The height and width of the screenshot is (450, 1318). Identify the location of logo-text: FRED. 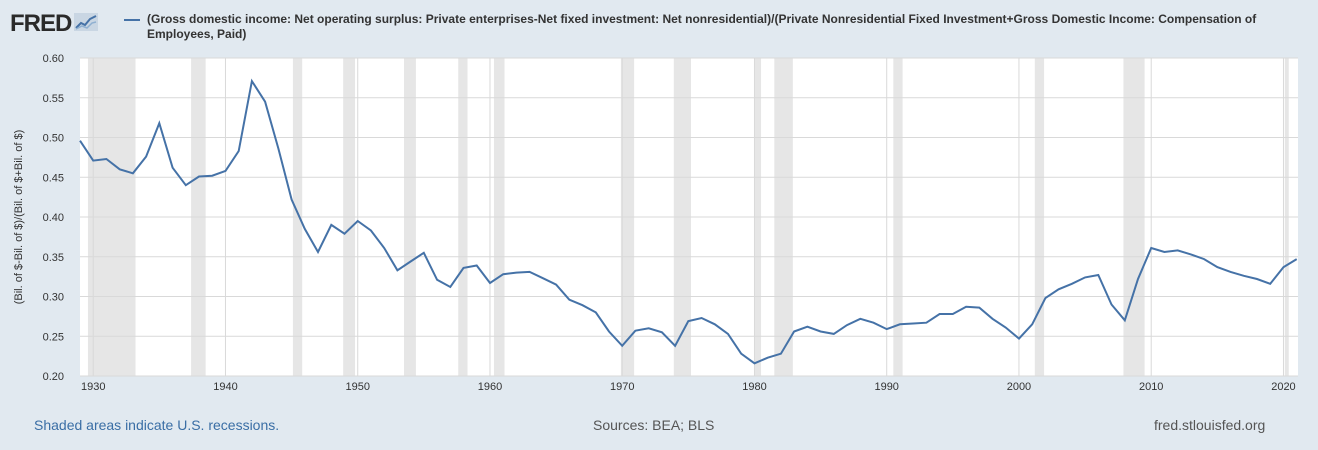
(41, 23).